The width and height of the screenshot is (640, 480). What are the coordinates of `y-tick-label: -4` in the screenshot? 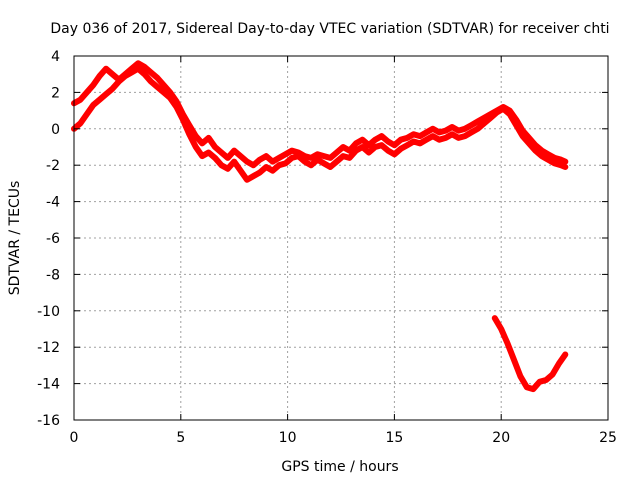 It's located at (53, 203).